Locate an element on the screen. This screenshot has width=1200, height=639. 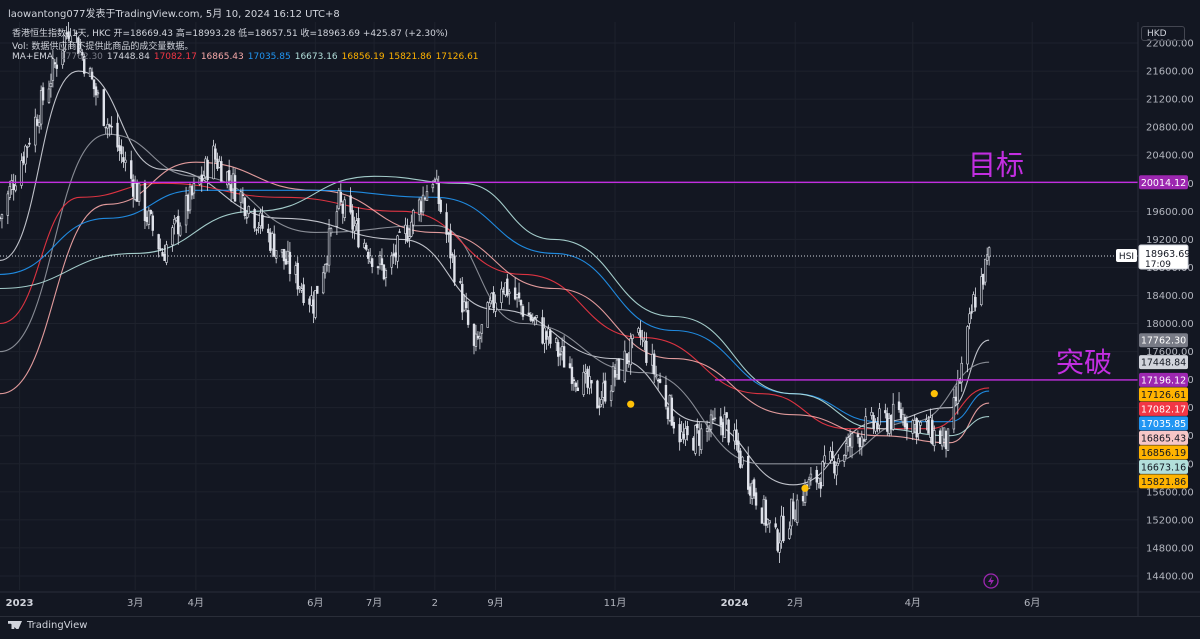
time-tick-label: 2 is located at coordinates (435, 603).